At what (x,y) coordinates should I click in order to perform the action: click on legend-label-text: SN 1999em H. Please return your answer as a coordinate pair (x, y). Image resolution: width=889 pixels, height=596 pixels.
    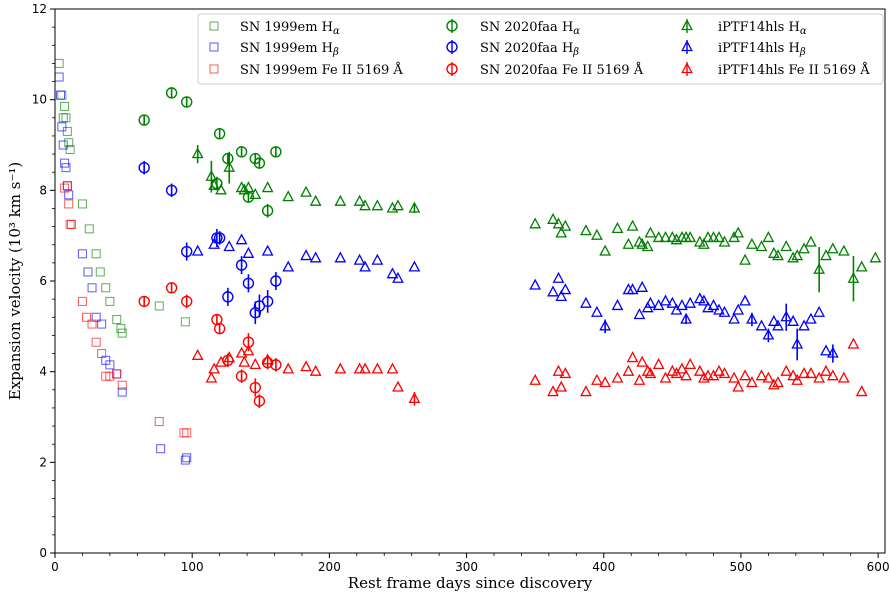
    Looking at the image, I should click on (286, 48).